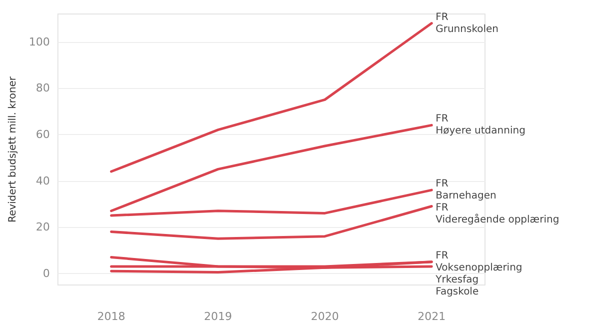 This screenshot has height=325, width=605. What do you see at coordinates (39, 41) in the screenshot?
I see `y-tick-label: 100` at bounding box center [39, 41].